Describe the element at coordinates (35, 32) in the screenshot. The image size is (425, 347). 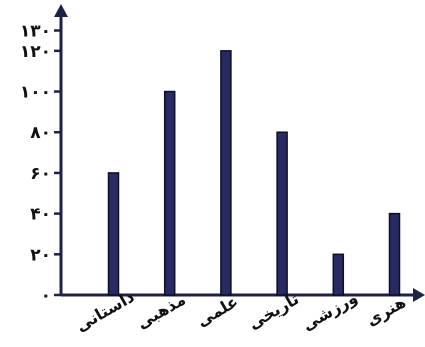
I see `y-tick-label: ۱۳۰` at that location.